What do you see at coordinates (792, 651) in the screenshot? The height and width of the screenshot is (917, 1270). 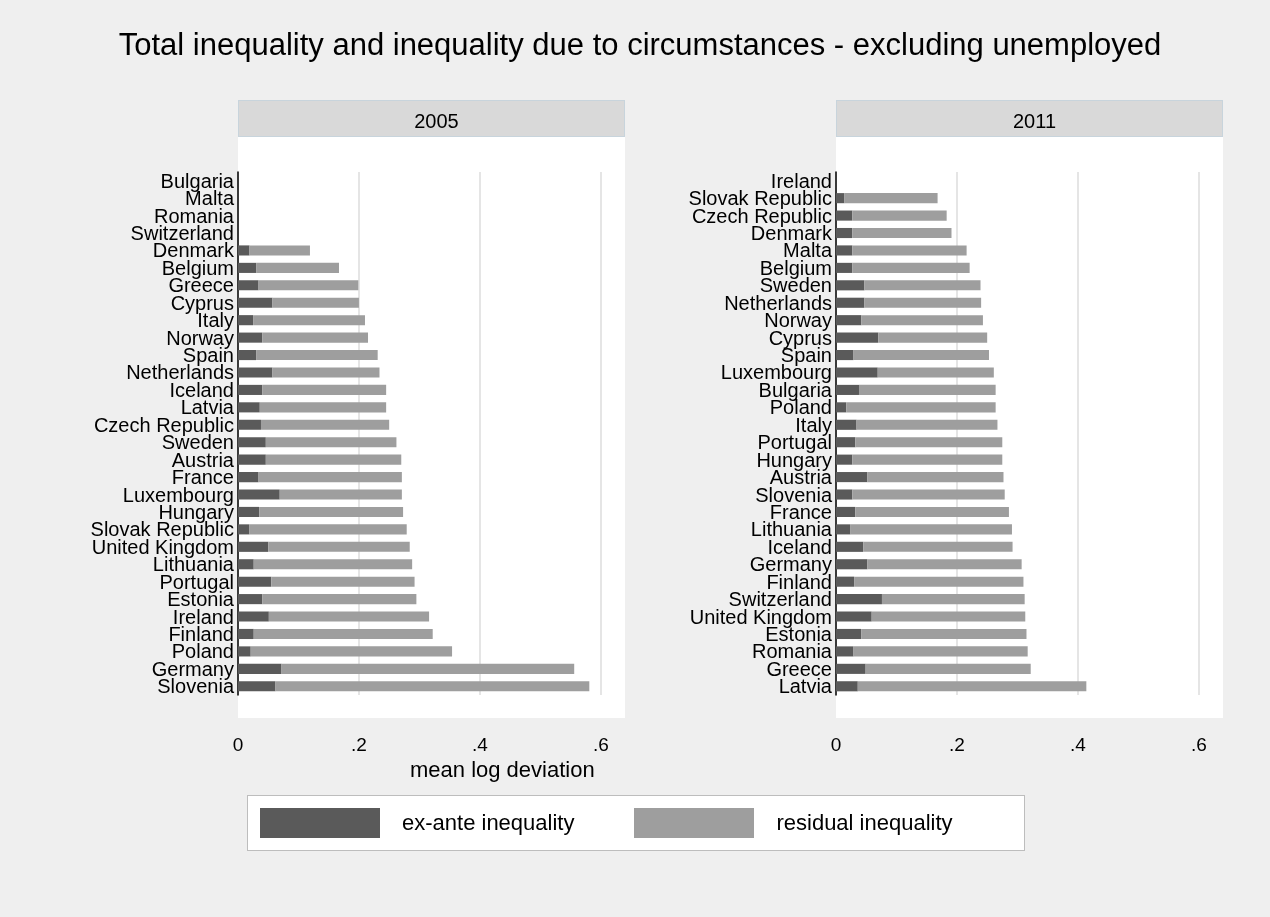 I see `y-tick-label: Romania` at bounding box center [792, 651].